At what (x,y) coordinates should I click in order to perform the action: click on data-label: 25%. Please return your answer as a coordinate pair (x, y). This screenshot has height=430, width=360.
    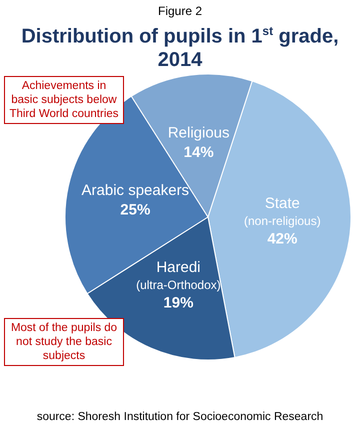
    Looking at the image, I should click on (135, 210).